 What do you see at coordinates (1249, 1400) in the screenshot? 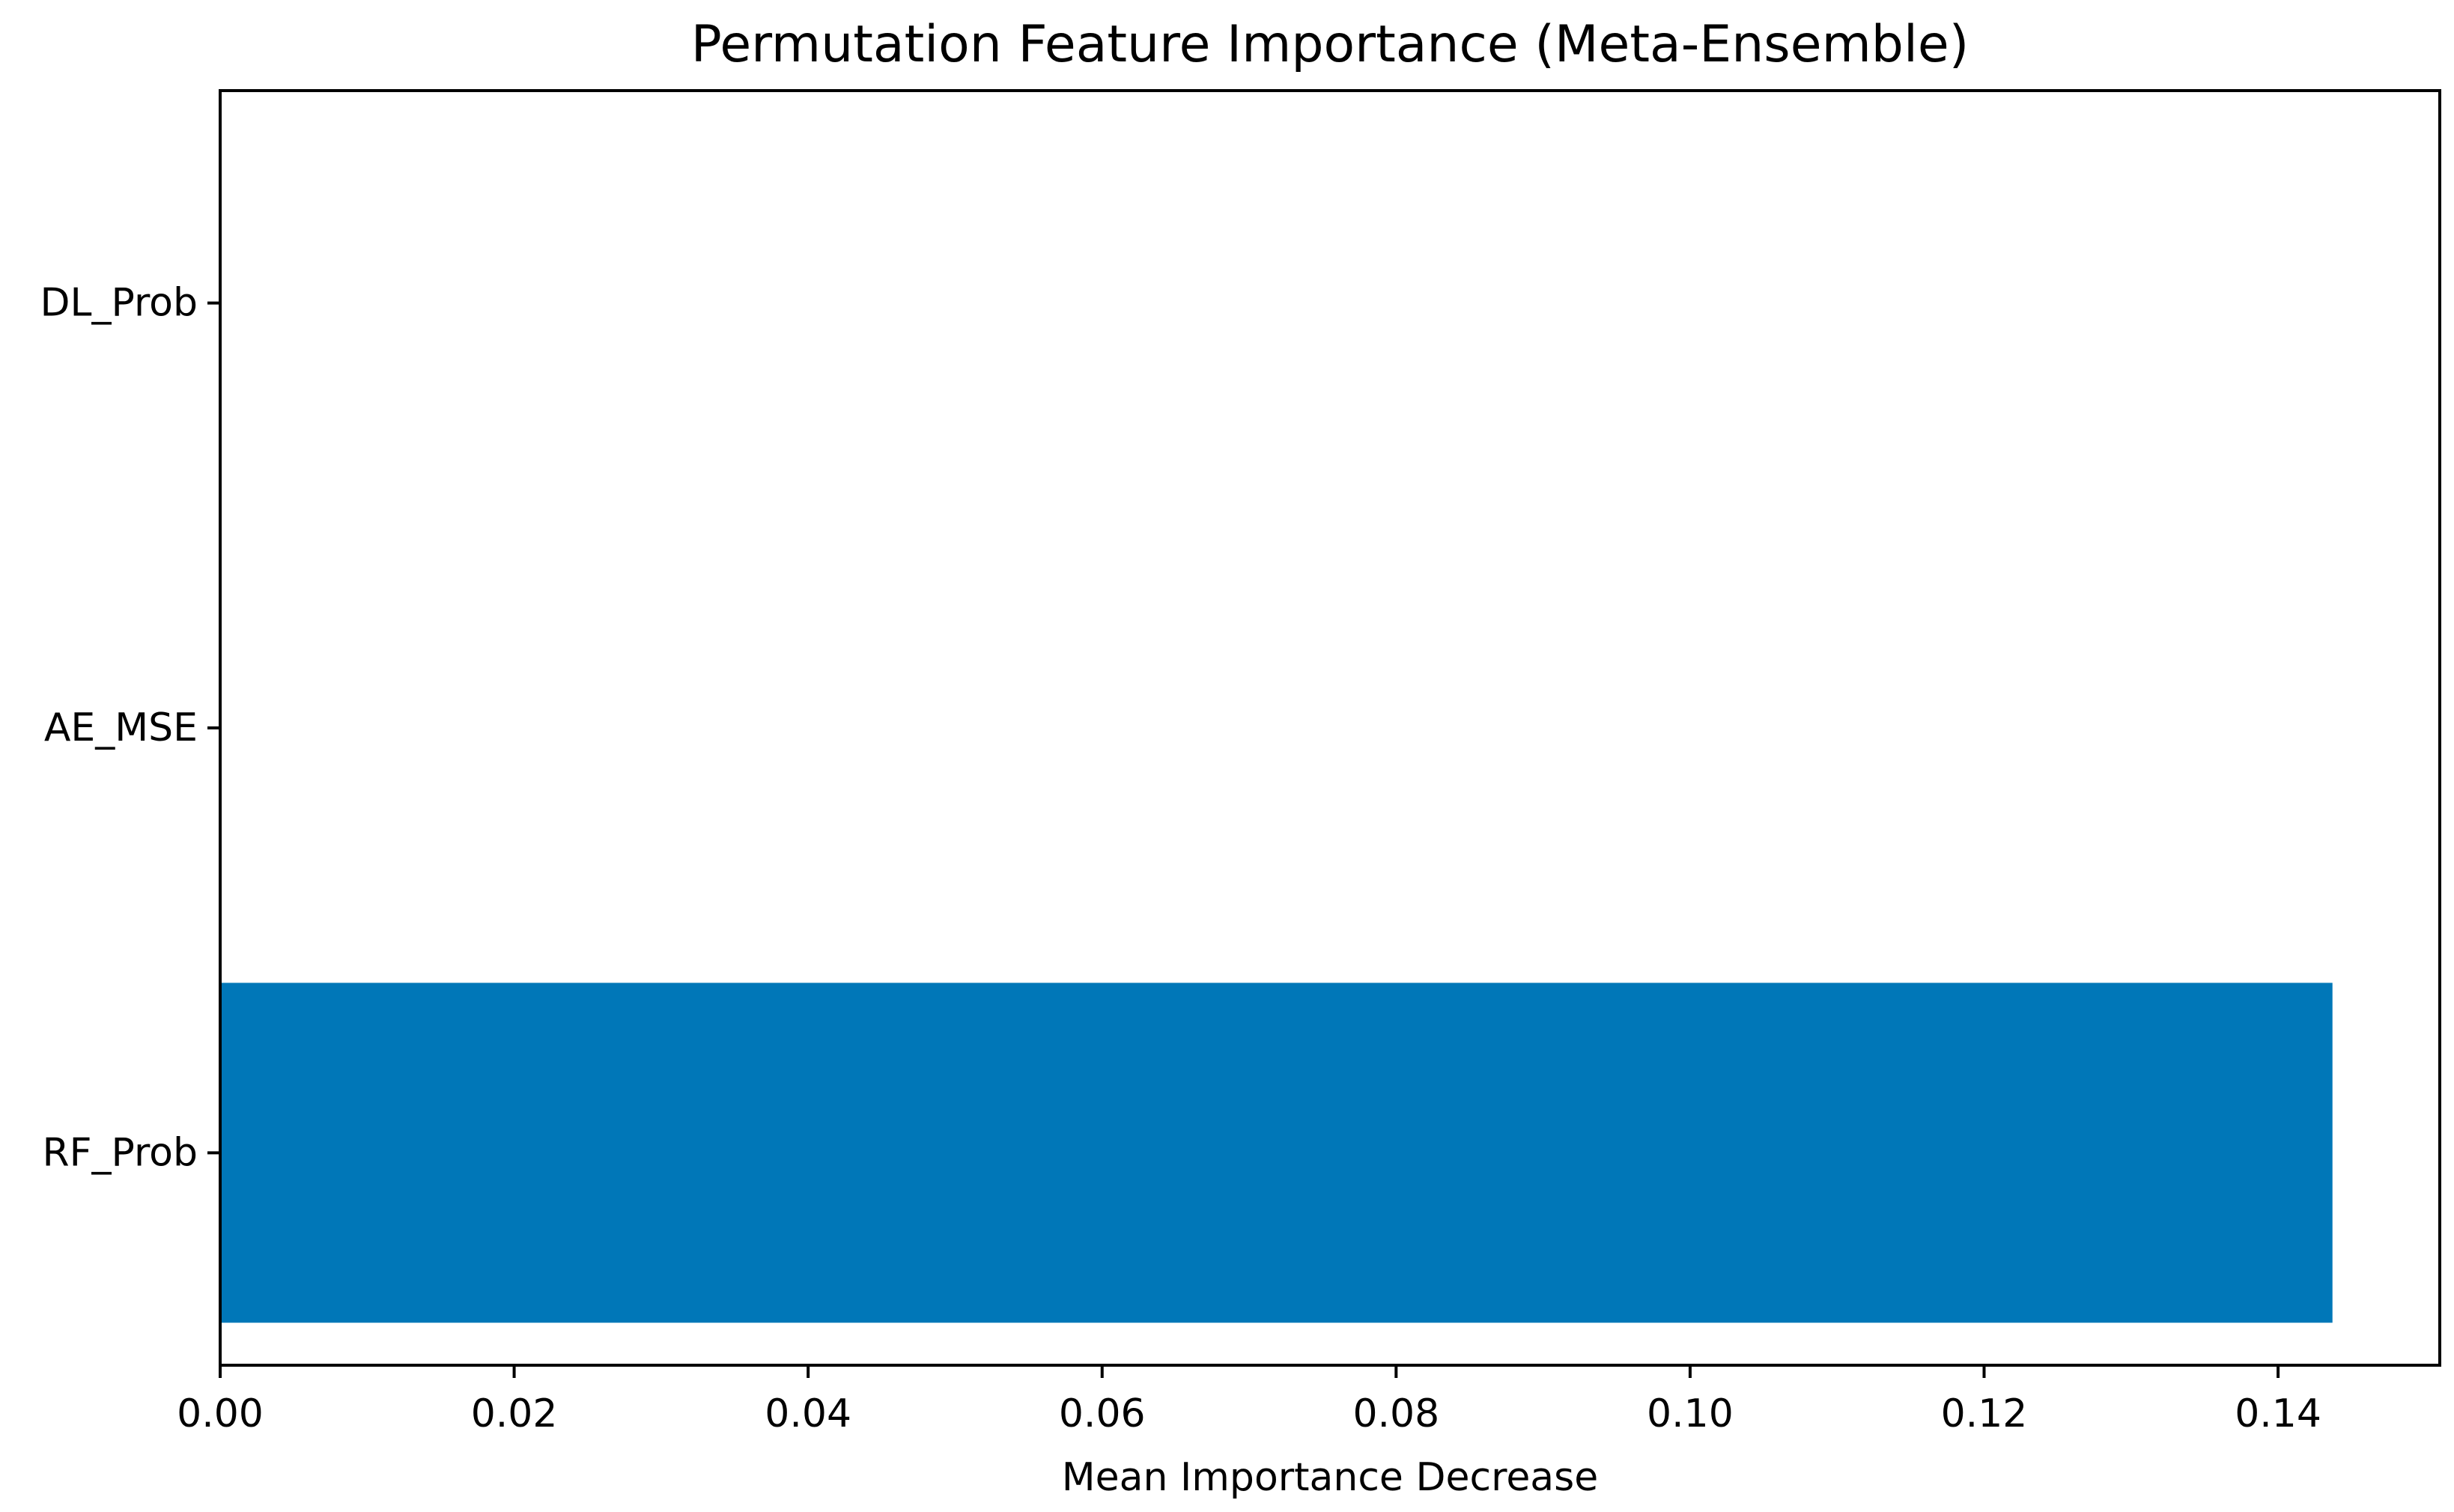
I see `x-axis: 0.00 0.02 0.04 0.06 0.08 0.10 0.12 0.14` at bounding box center [1249, 1400].